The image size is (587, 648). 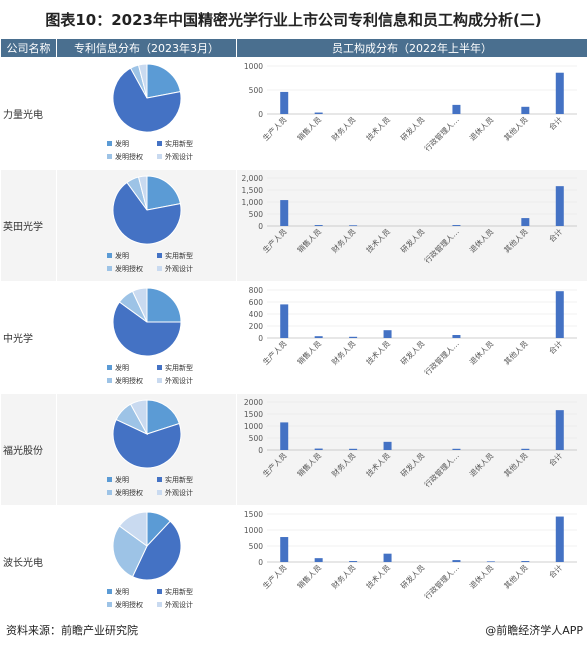 I want to click on y-tick-label: 2,000, so click(x=253, y=178).